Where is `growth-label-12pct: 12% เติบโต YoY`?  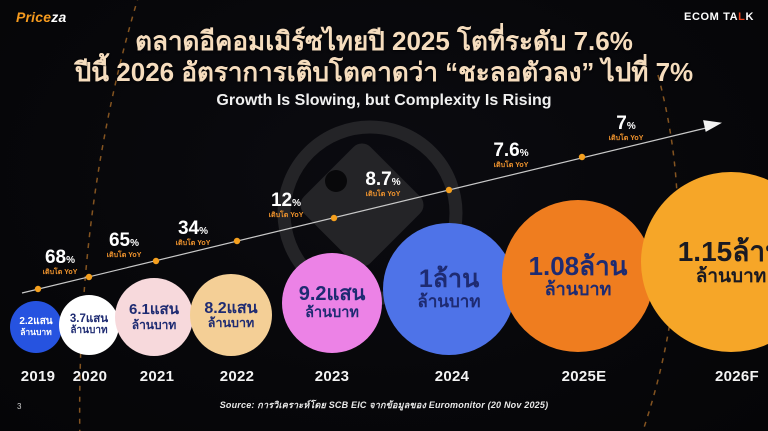 growth-label-12pct: 12% เติบโต YoY is located at coordinates (286, 205).